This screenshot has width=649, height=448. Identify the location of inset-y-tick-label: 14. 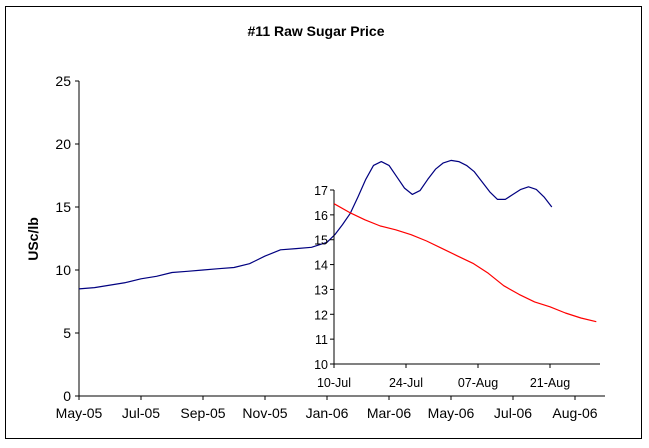
(321, 266).